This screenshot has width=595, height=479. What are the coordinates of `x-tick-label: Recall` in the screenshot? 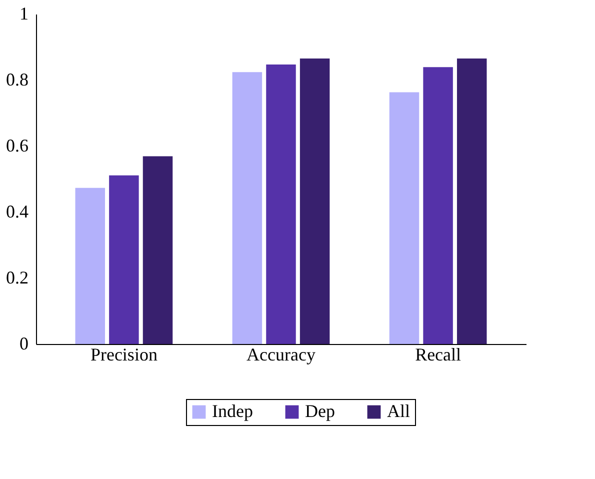 It's located at (438, 354).